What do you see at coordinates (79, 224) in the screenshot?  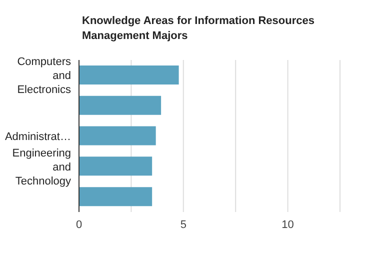 I see `x-tick-label: 0` at bounding box center [79, 224].